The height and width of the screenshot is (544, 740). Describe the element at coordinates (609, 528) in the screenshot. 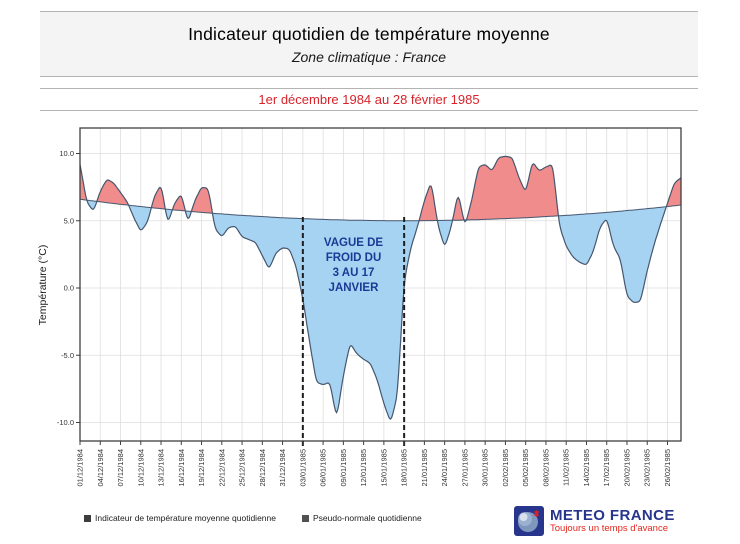

I see `logo-tagline: Toujours un temps d'avance` at that location.